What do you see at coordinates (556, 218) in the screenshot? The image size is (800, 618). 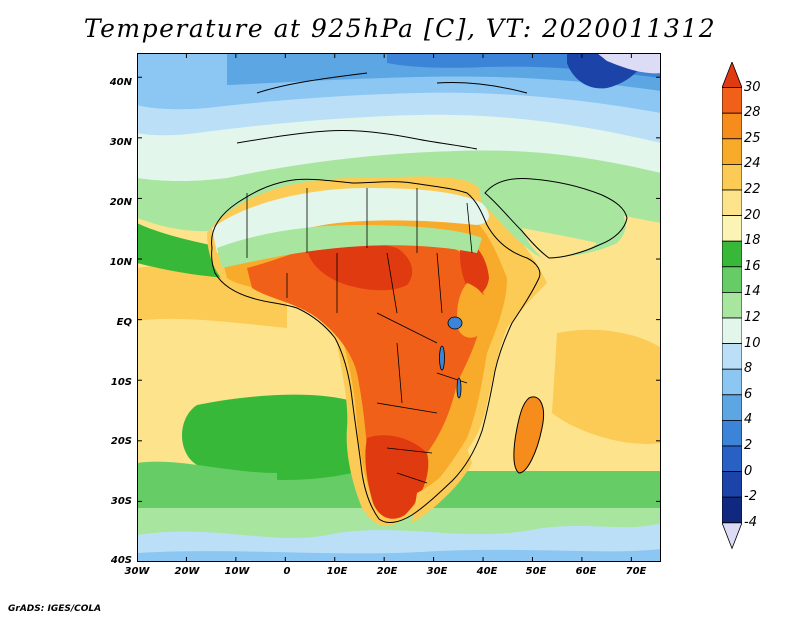 I see `arabia-coastline` at bounding box center [556, 218].